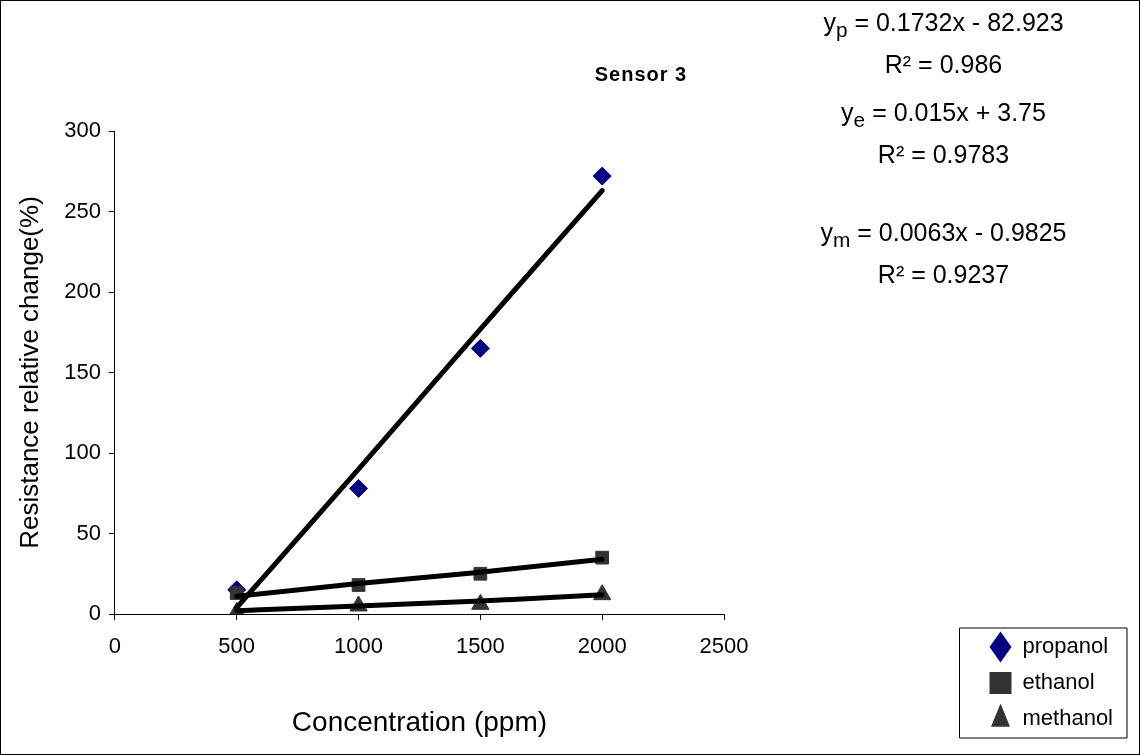 This screenshot has width=1140, height=755. What do you see at coordinates (1068, 718) in the screenshot?
I see `legend-label: methanol` at bounding box center [1068, 718].